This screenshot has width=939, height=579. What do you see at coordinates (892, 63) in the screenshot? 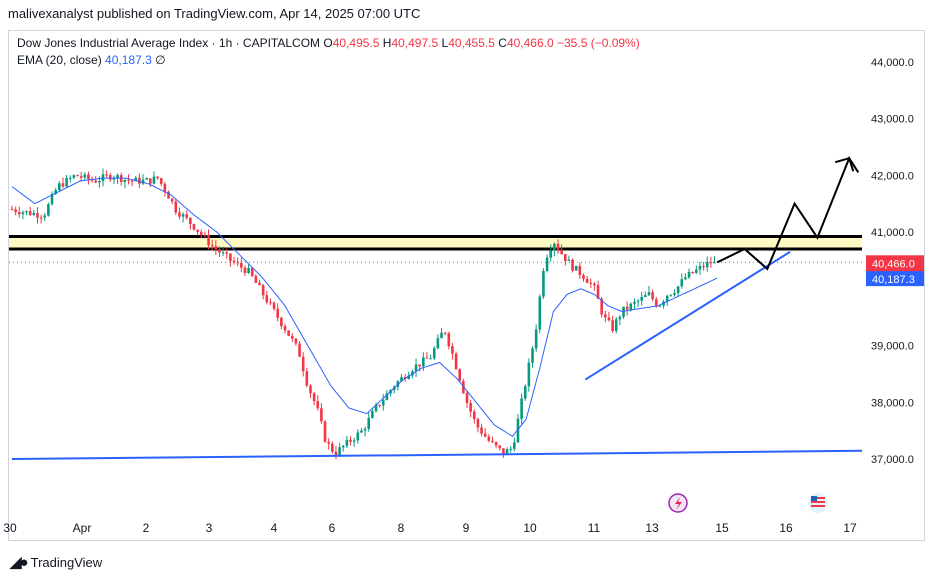
I see `y-tick-label: 44,000.0` at bounding box center [892, 63].